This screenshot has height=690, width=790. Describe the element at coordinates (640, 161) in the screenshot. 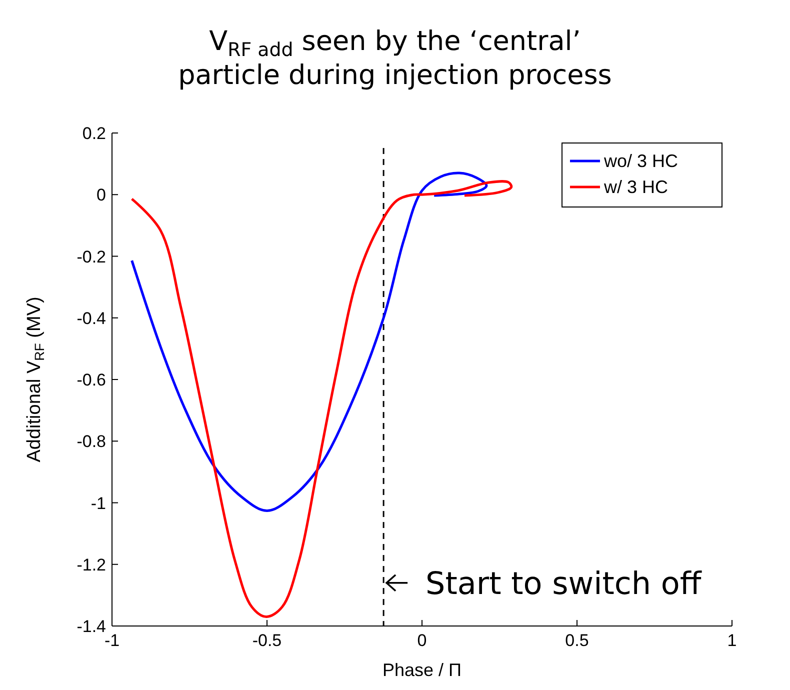

I see `legend-label: wo/ 3 HC` at that location.